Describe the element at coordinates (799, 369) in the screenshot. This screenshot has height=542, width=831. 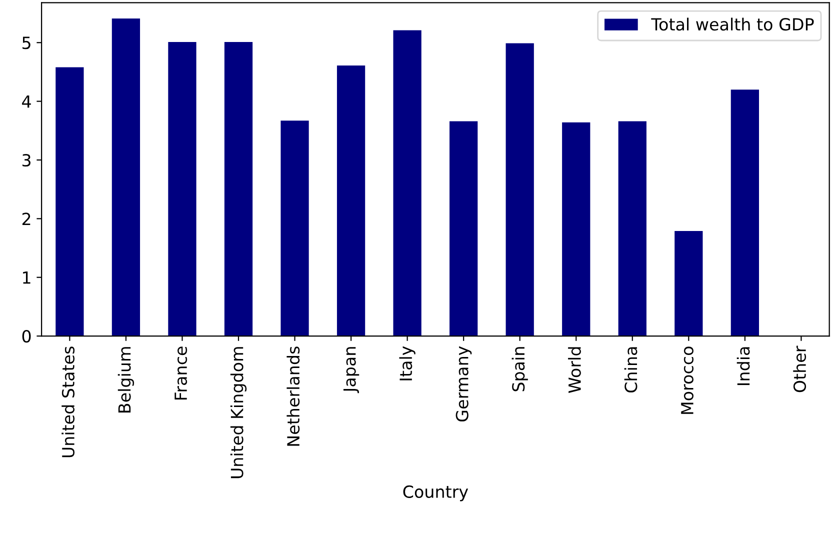
I see `x-tick-label: Other` at that location.